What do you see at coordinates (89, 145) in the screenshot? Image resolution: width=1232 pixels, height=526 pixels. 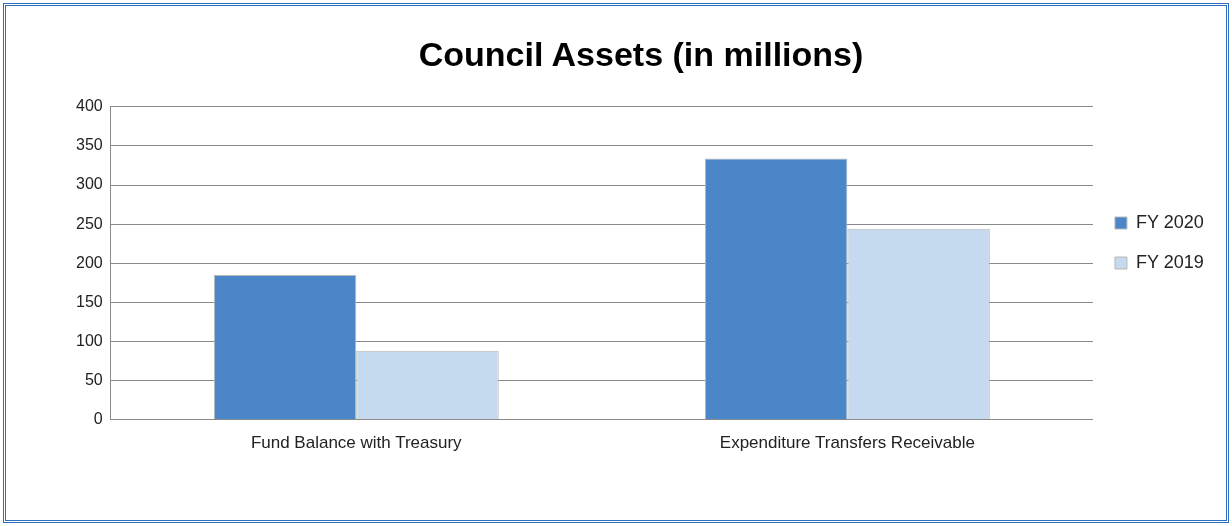 I see `y-tick-label: 350` at bounding box center [89, 145].